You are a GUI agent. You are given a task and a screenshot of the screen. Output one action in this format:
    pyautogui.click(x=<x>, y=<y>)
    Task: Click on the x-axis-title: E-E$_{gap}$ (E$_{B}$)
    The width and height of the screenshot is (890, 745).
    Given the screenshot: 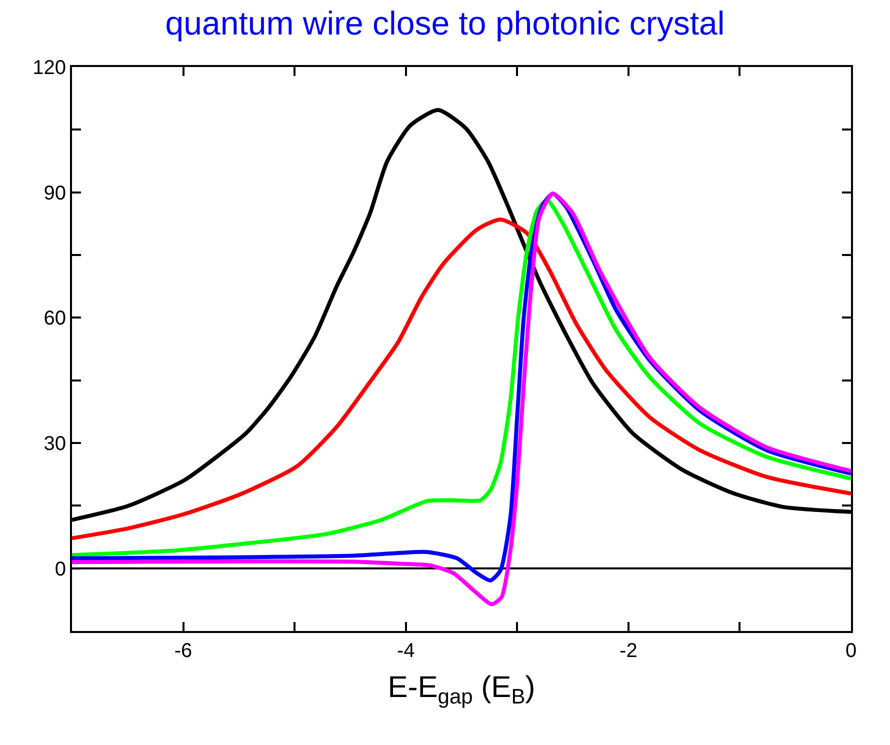 What is the action you would take?
    pyautogui.click(x=462, y=689)
    